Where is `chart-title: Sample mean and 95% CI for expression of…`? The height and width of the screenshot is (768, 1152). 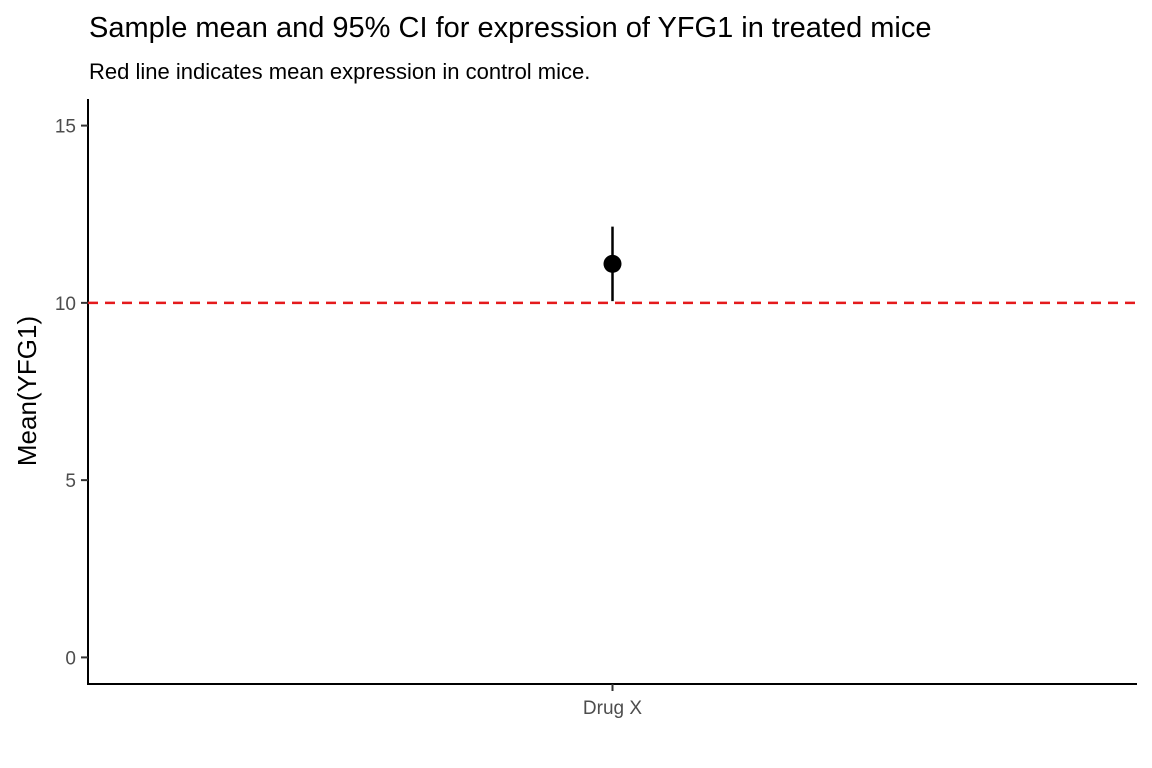 chart-title: Sample mean and 95% CI for expression of… is located at coordinates (510, 28).